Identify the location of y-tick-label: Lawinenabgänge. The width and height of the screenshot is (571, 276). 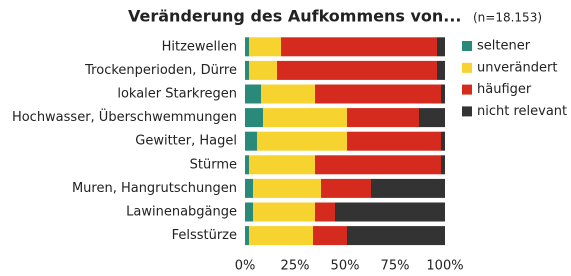
(181, 212).